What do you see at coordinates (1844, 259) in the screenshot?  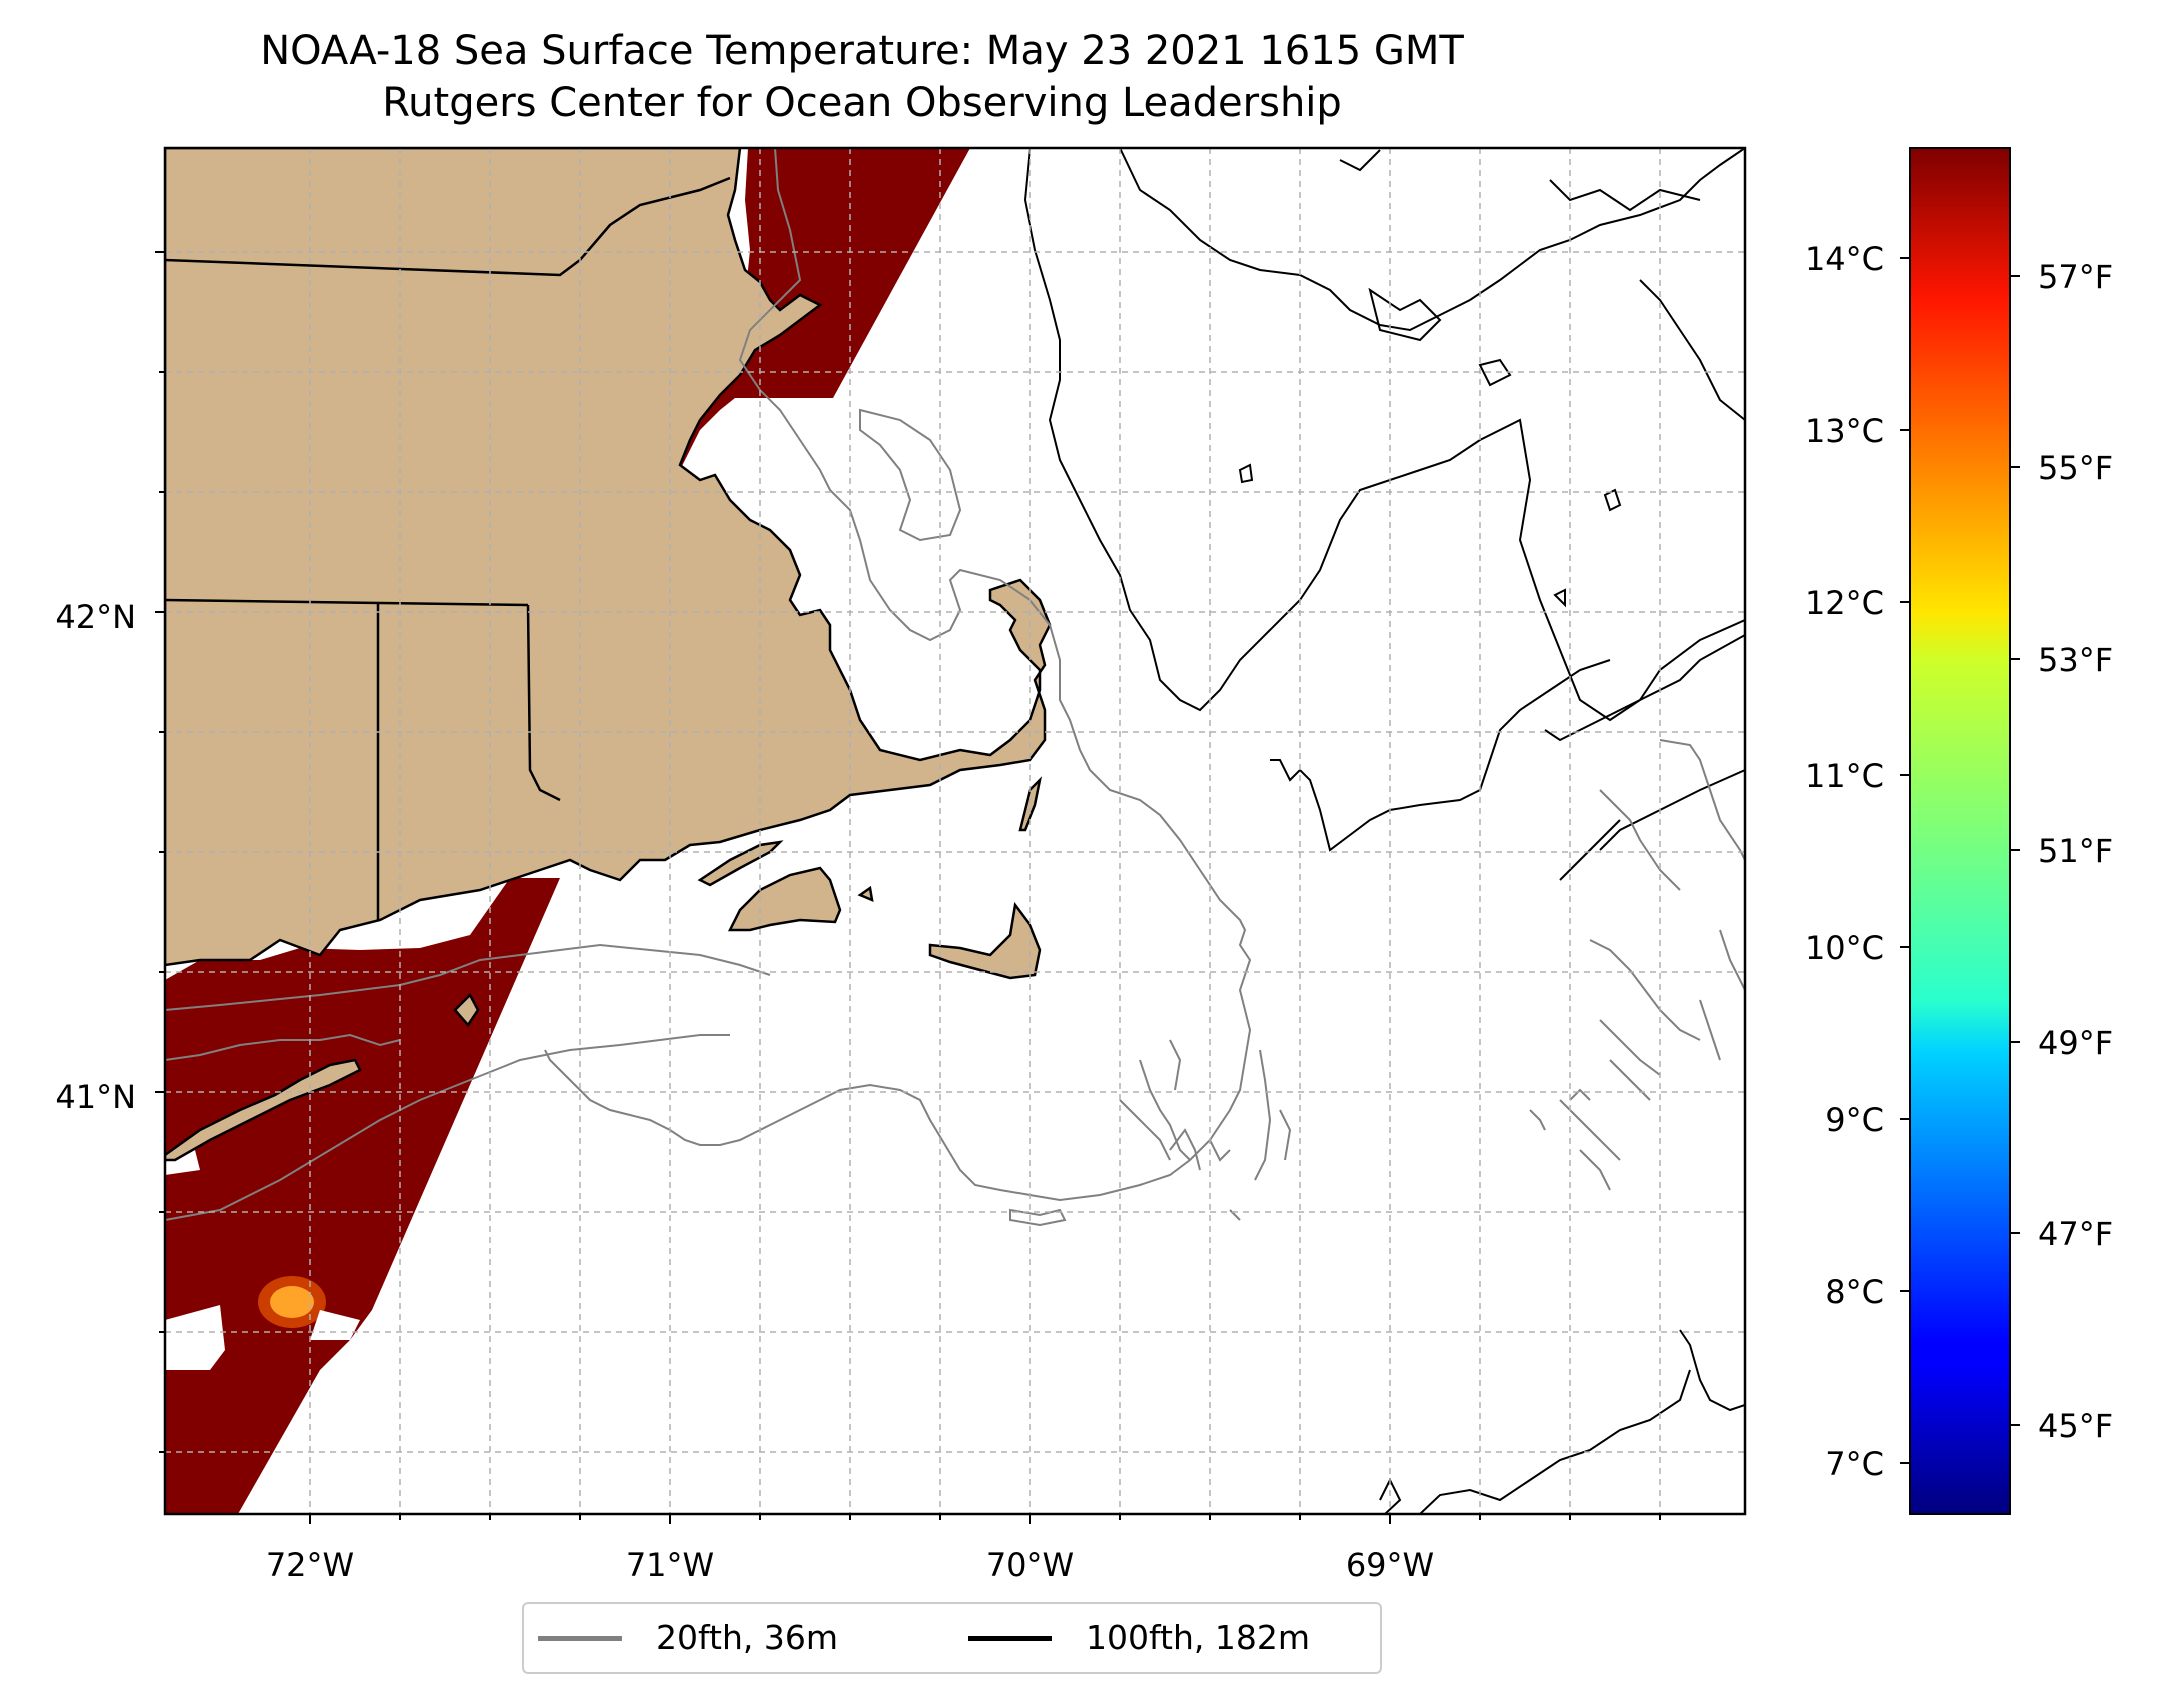 I see `colorbar-celsius-label: 14°C` at bounding box center [1844, 259].